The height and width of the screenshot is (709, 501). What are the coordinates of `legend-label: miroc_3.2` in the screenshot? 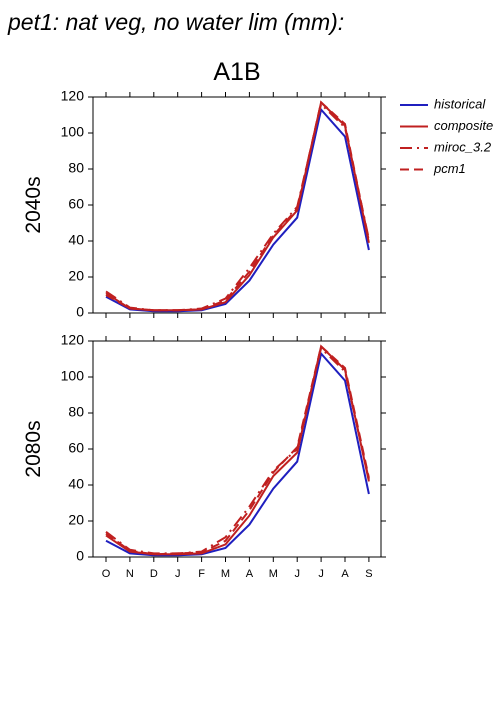 It's located at (463, 146).